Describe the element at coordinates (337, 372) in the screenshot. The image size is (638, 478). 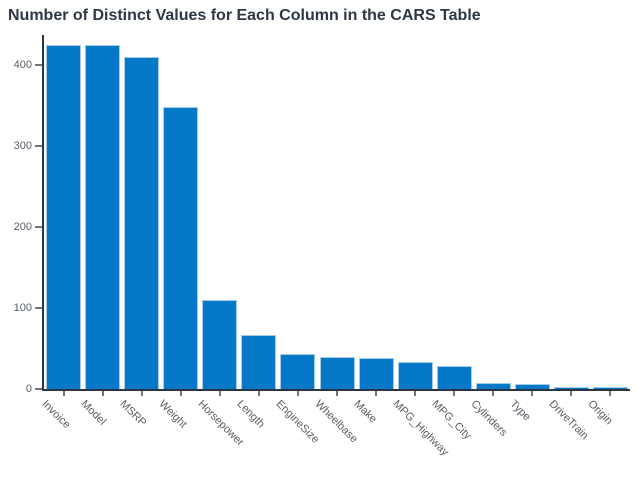
I see `bar-wheelbase` at that location.